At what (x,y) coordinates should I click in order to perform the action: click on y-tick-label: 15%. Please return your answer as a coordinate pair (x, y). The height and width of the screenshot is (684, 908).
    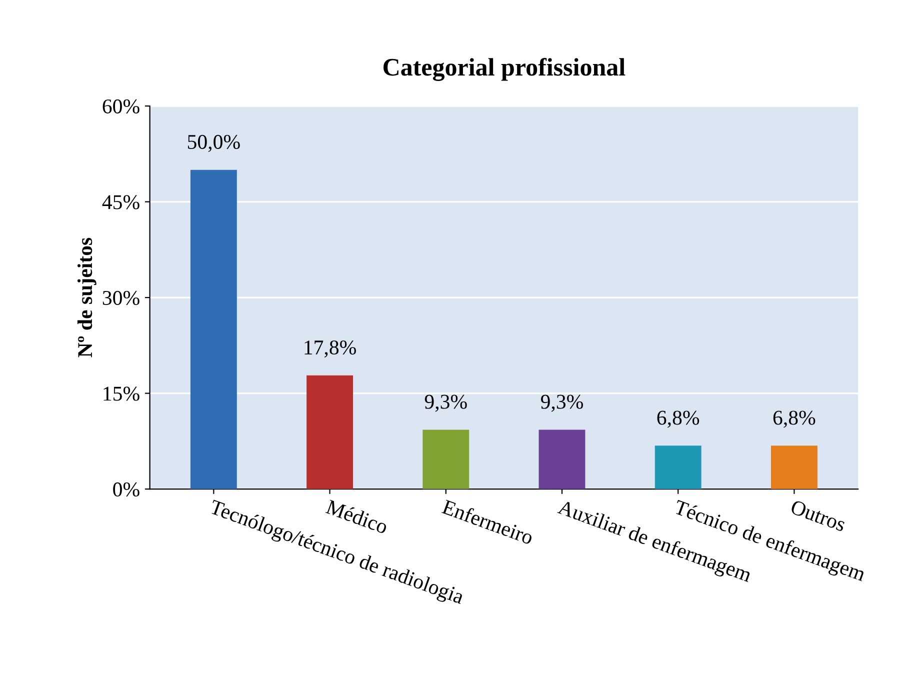
    Looking at the image, I should click on (122, 393).